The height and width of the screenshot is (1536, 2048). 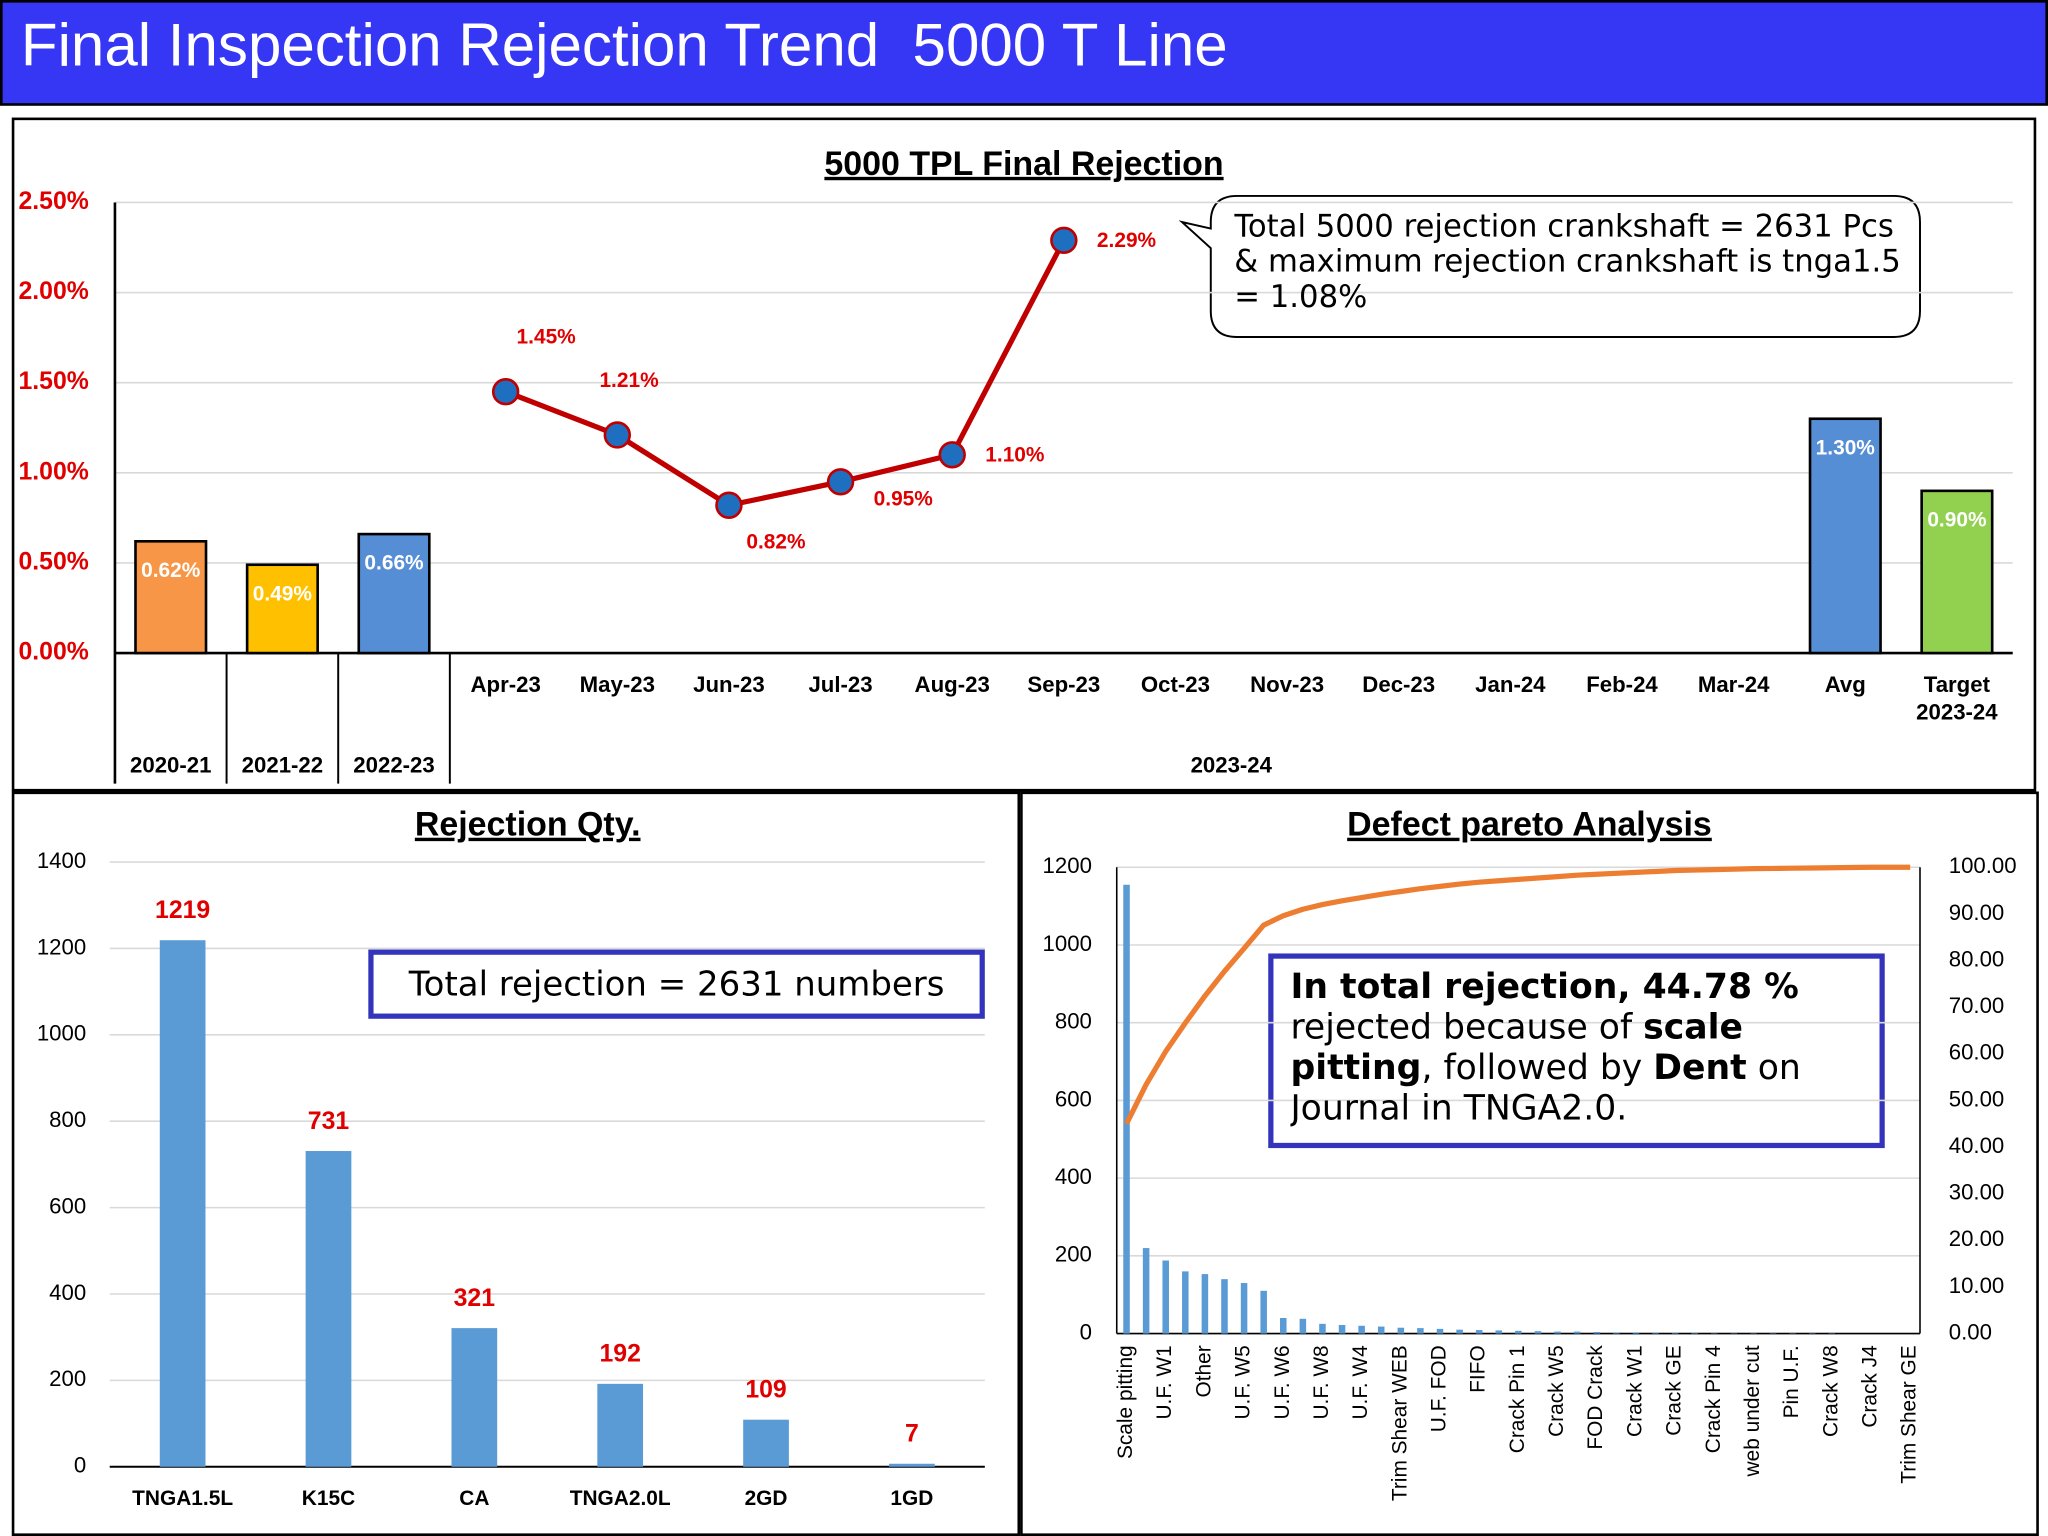 What do you see at coordinates (620, 1354) in the screenshot?
I see `data-label: 192` at bounding box center [620, 1354].